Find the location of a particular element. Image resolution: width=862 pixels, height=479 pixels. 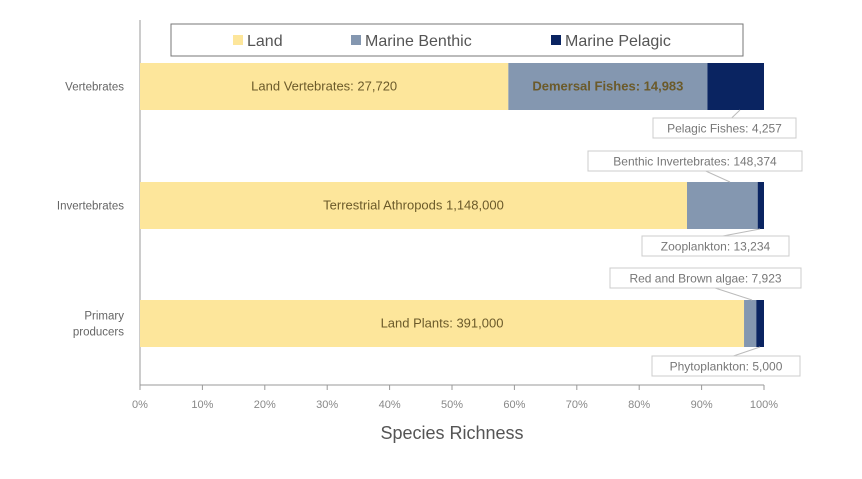

data-label: Benthic Invertebrates: 148,374 is located at coordinates (695, 162).